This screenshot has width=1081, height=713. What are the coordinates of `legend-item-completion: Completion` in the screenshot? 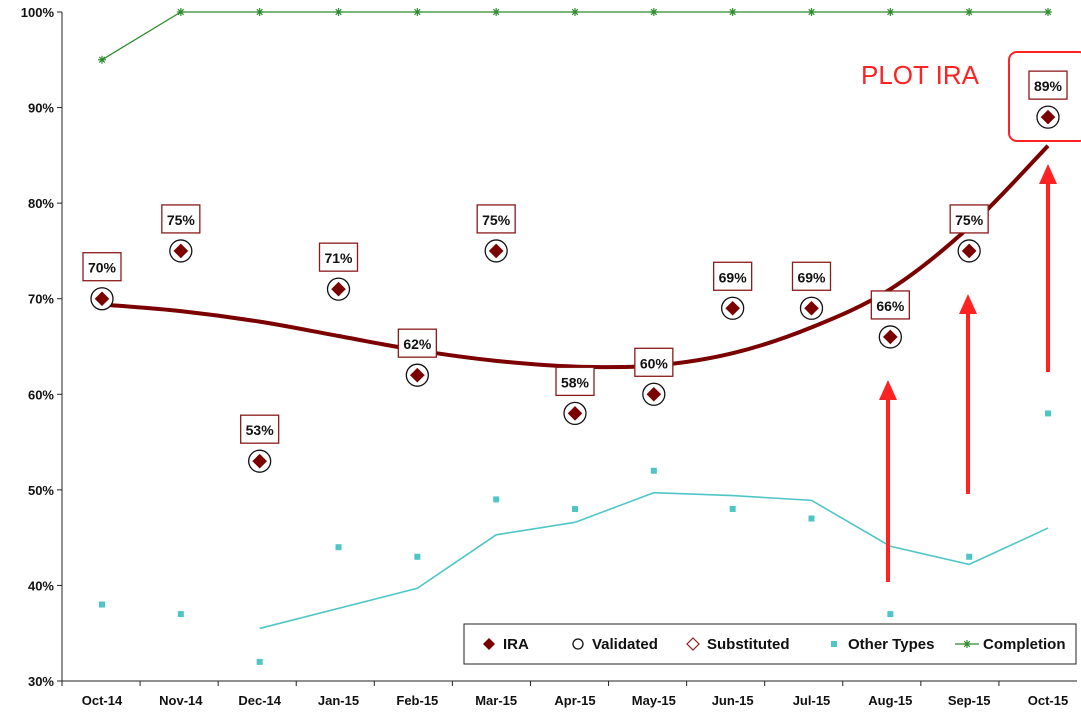 It's located at (1010, 644).